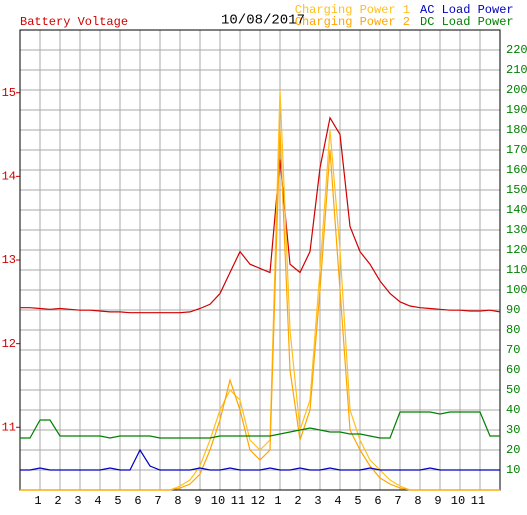 The height and width of the screenshot is (515, 527). Describe the element at coordinates (513, 310) in the screenshot. I see `y2-tick-label: 90` at that location.